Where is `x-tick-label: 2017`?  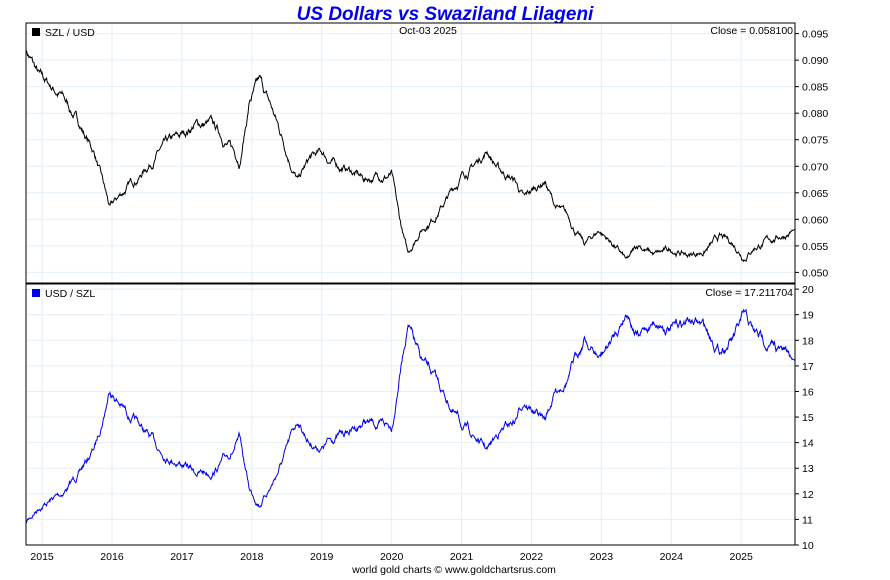
x-tick-label: 2017 is located at coordinates (182, 557).